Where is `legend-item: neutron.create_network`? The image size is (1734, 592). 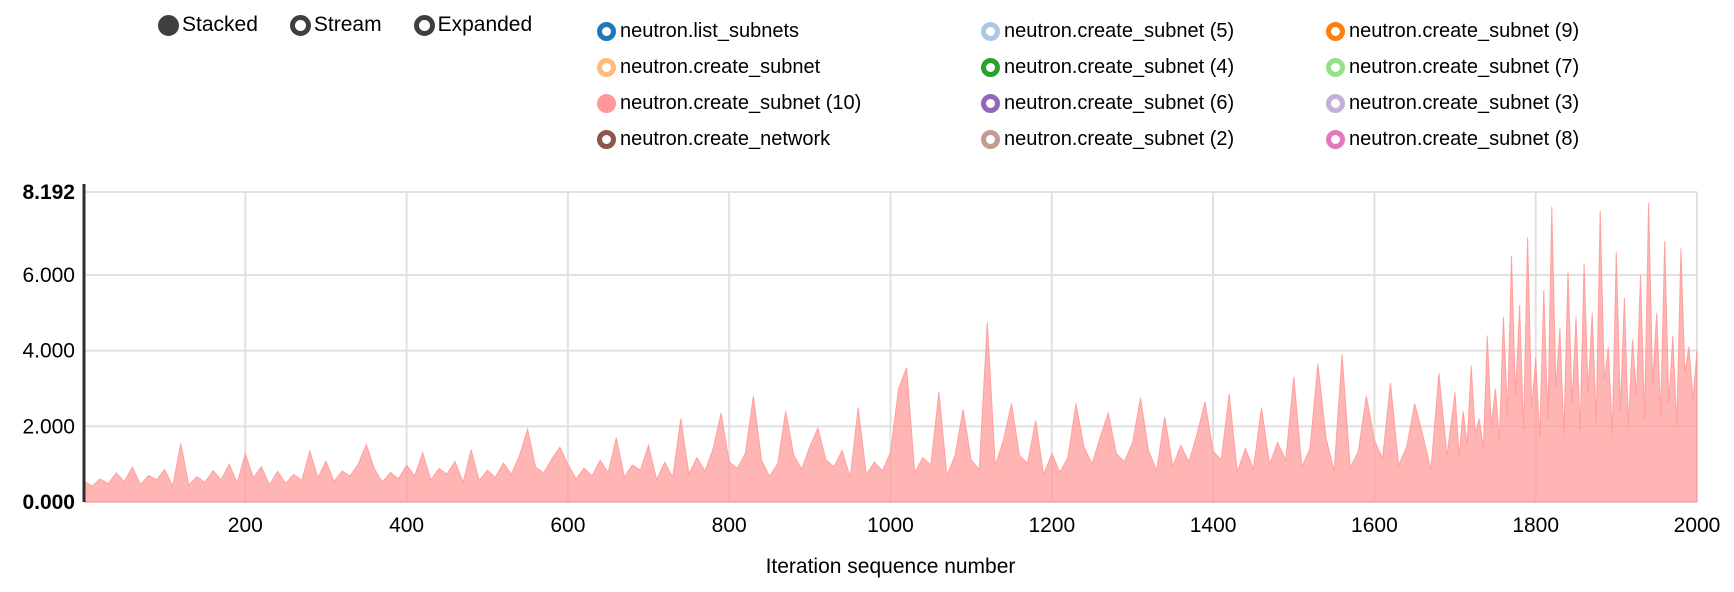
legend-item: neutron.create_network is located at coordinates (729, 139).